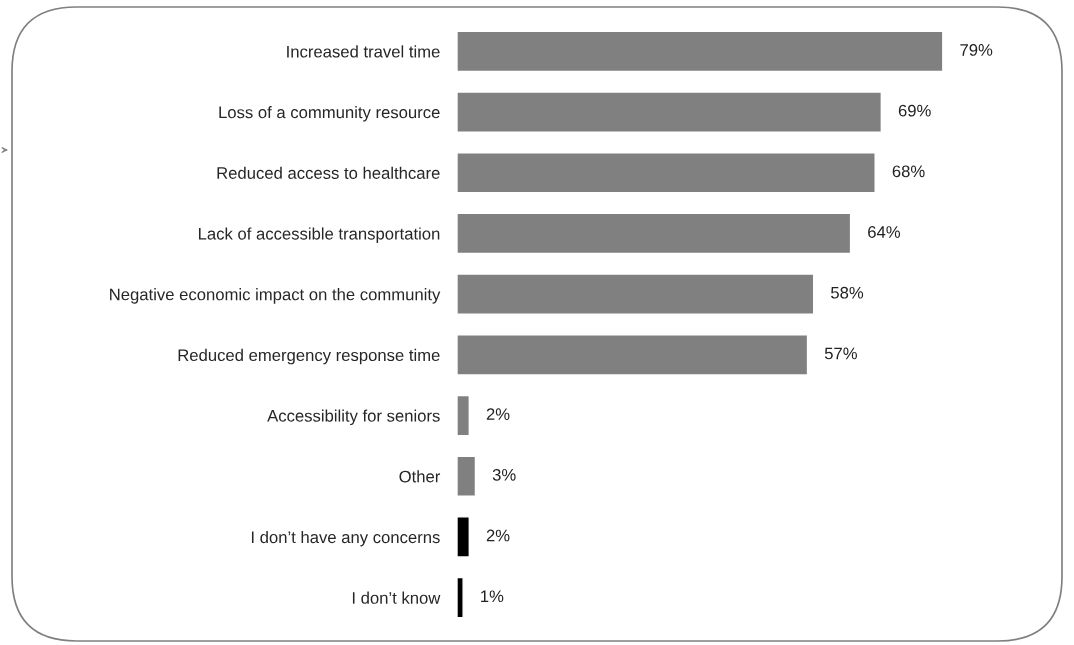 The image size is (1074, 645). Describe the element at coordinates (309, 356) in the screenshot. I see `y-tick-label: Reduced emergency response time` at that location.